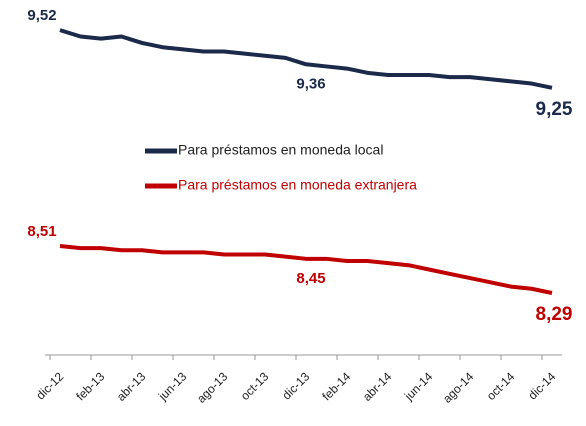 This screenshot has width=586, height=426. Describe the element at coordinates (131, 386) in the screenshot. I see `x-tick-label: abr-13` at that location.